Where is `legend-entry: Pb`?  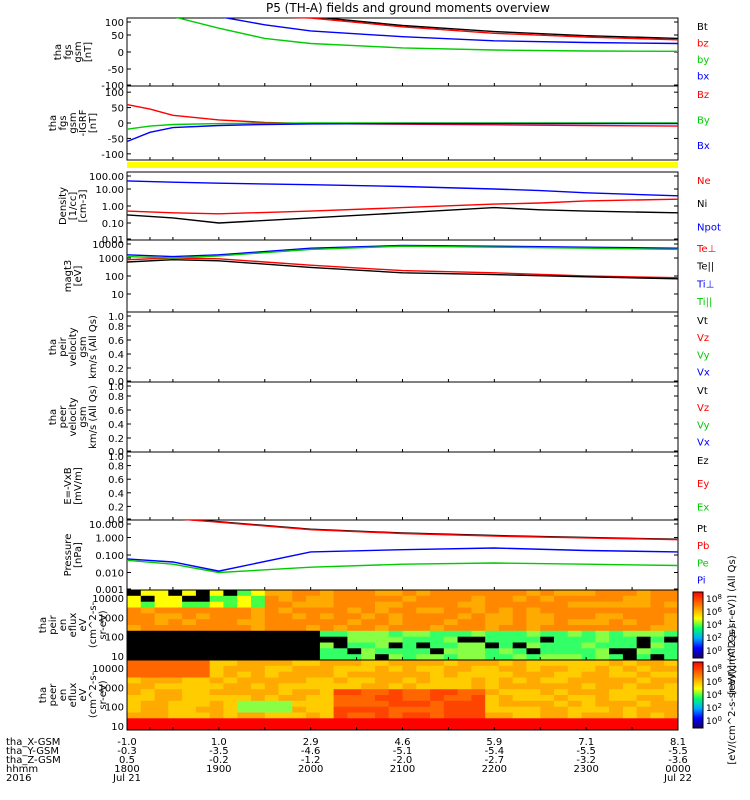
legend-entry: Pb is located at coordinates (703, 546).